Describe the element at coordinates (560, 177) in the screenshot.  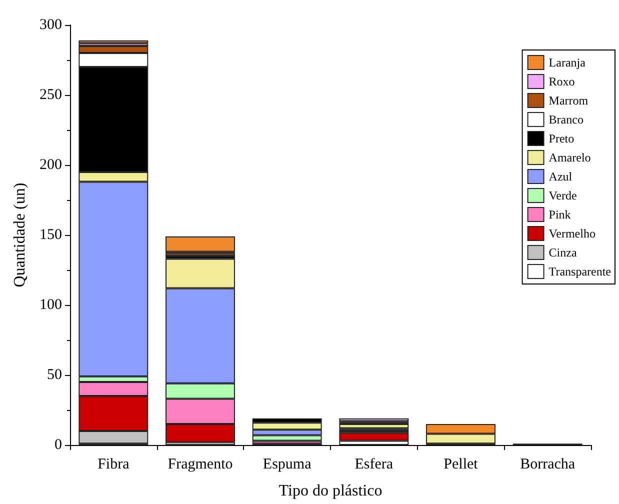
I see `legend-label: Azul` at that location.